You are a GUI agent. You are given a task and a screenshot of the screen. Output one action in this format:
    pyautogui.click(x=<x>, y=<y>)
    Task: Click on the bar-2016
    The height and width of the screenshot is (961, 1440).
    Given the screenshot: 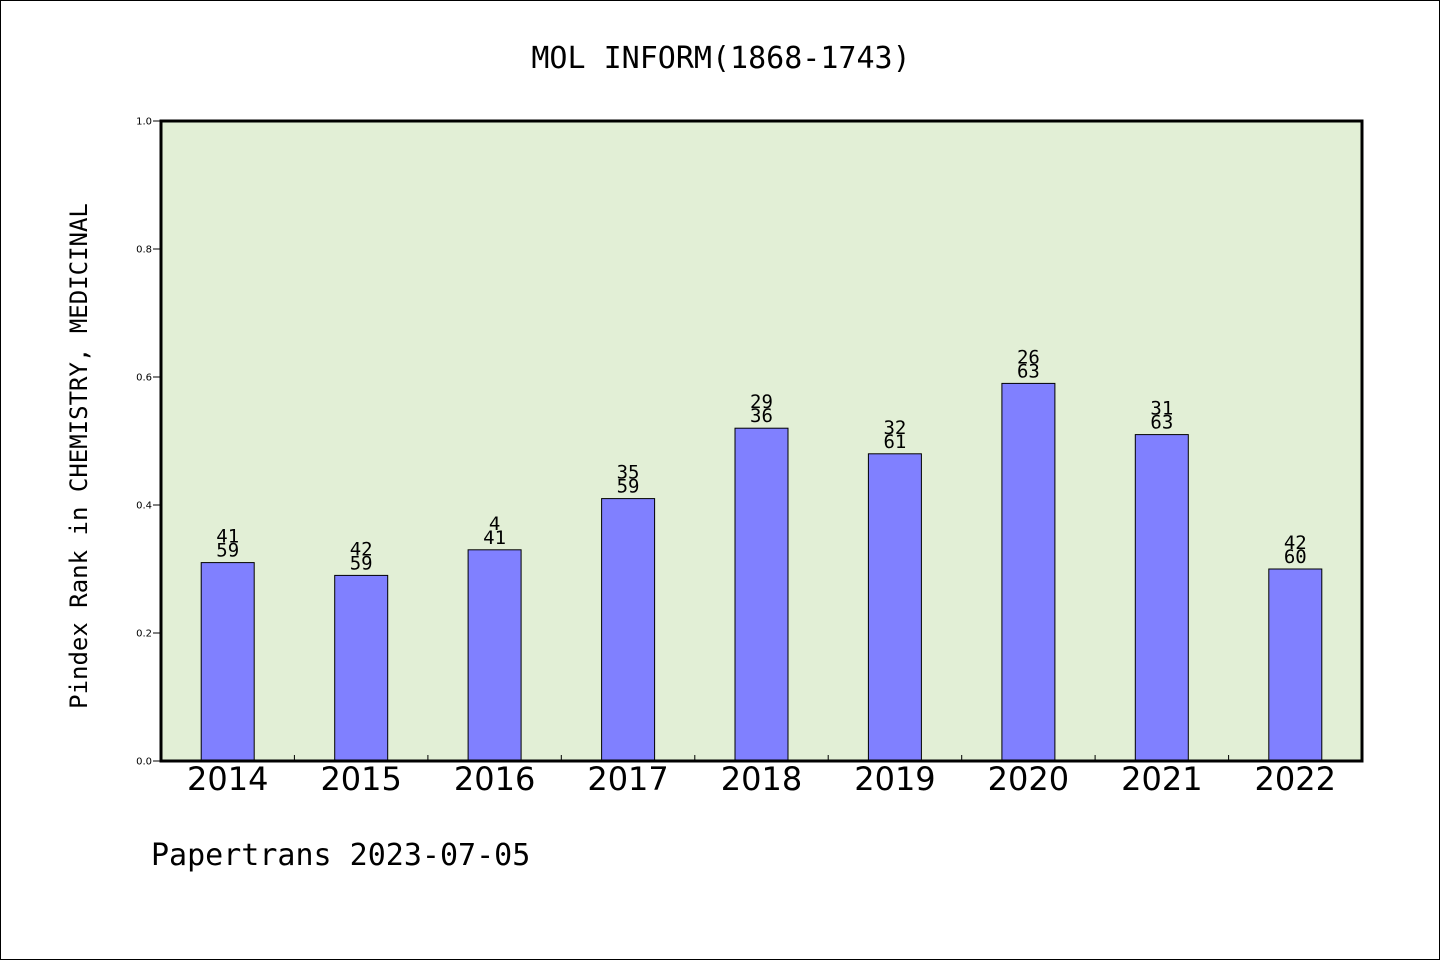 What is the action you would take?
    pyautogui.click(x=494, y=655)
    